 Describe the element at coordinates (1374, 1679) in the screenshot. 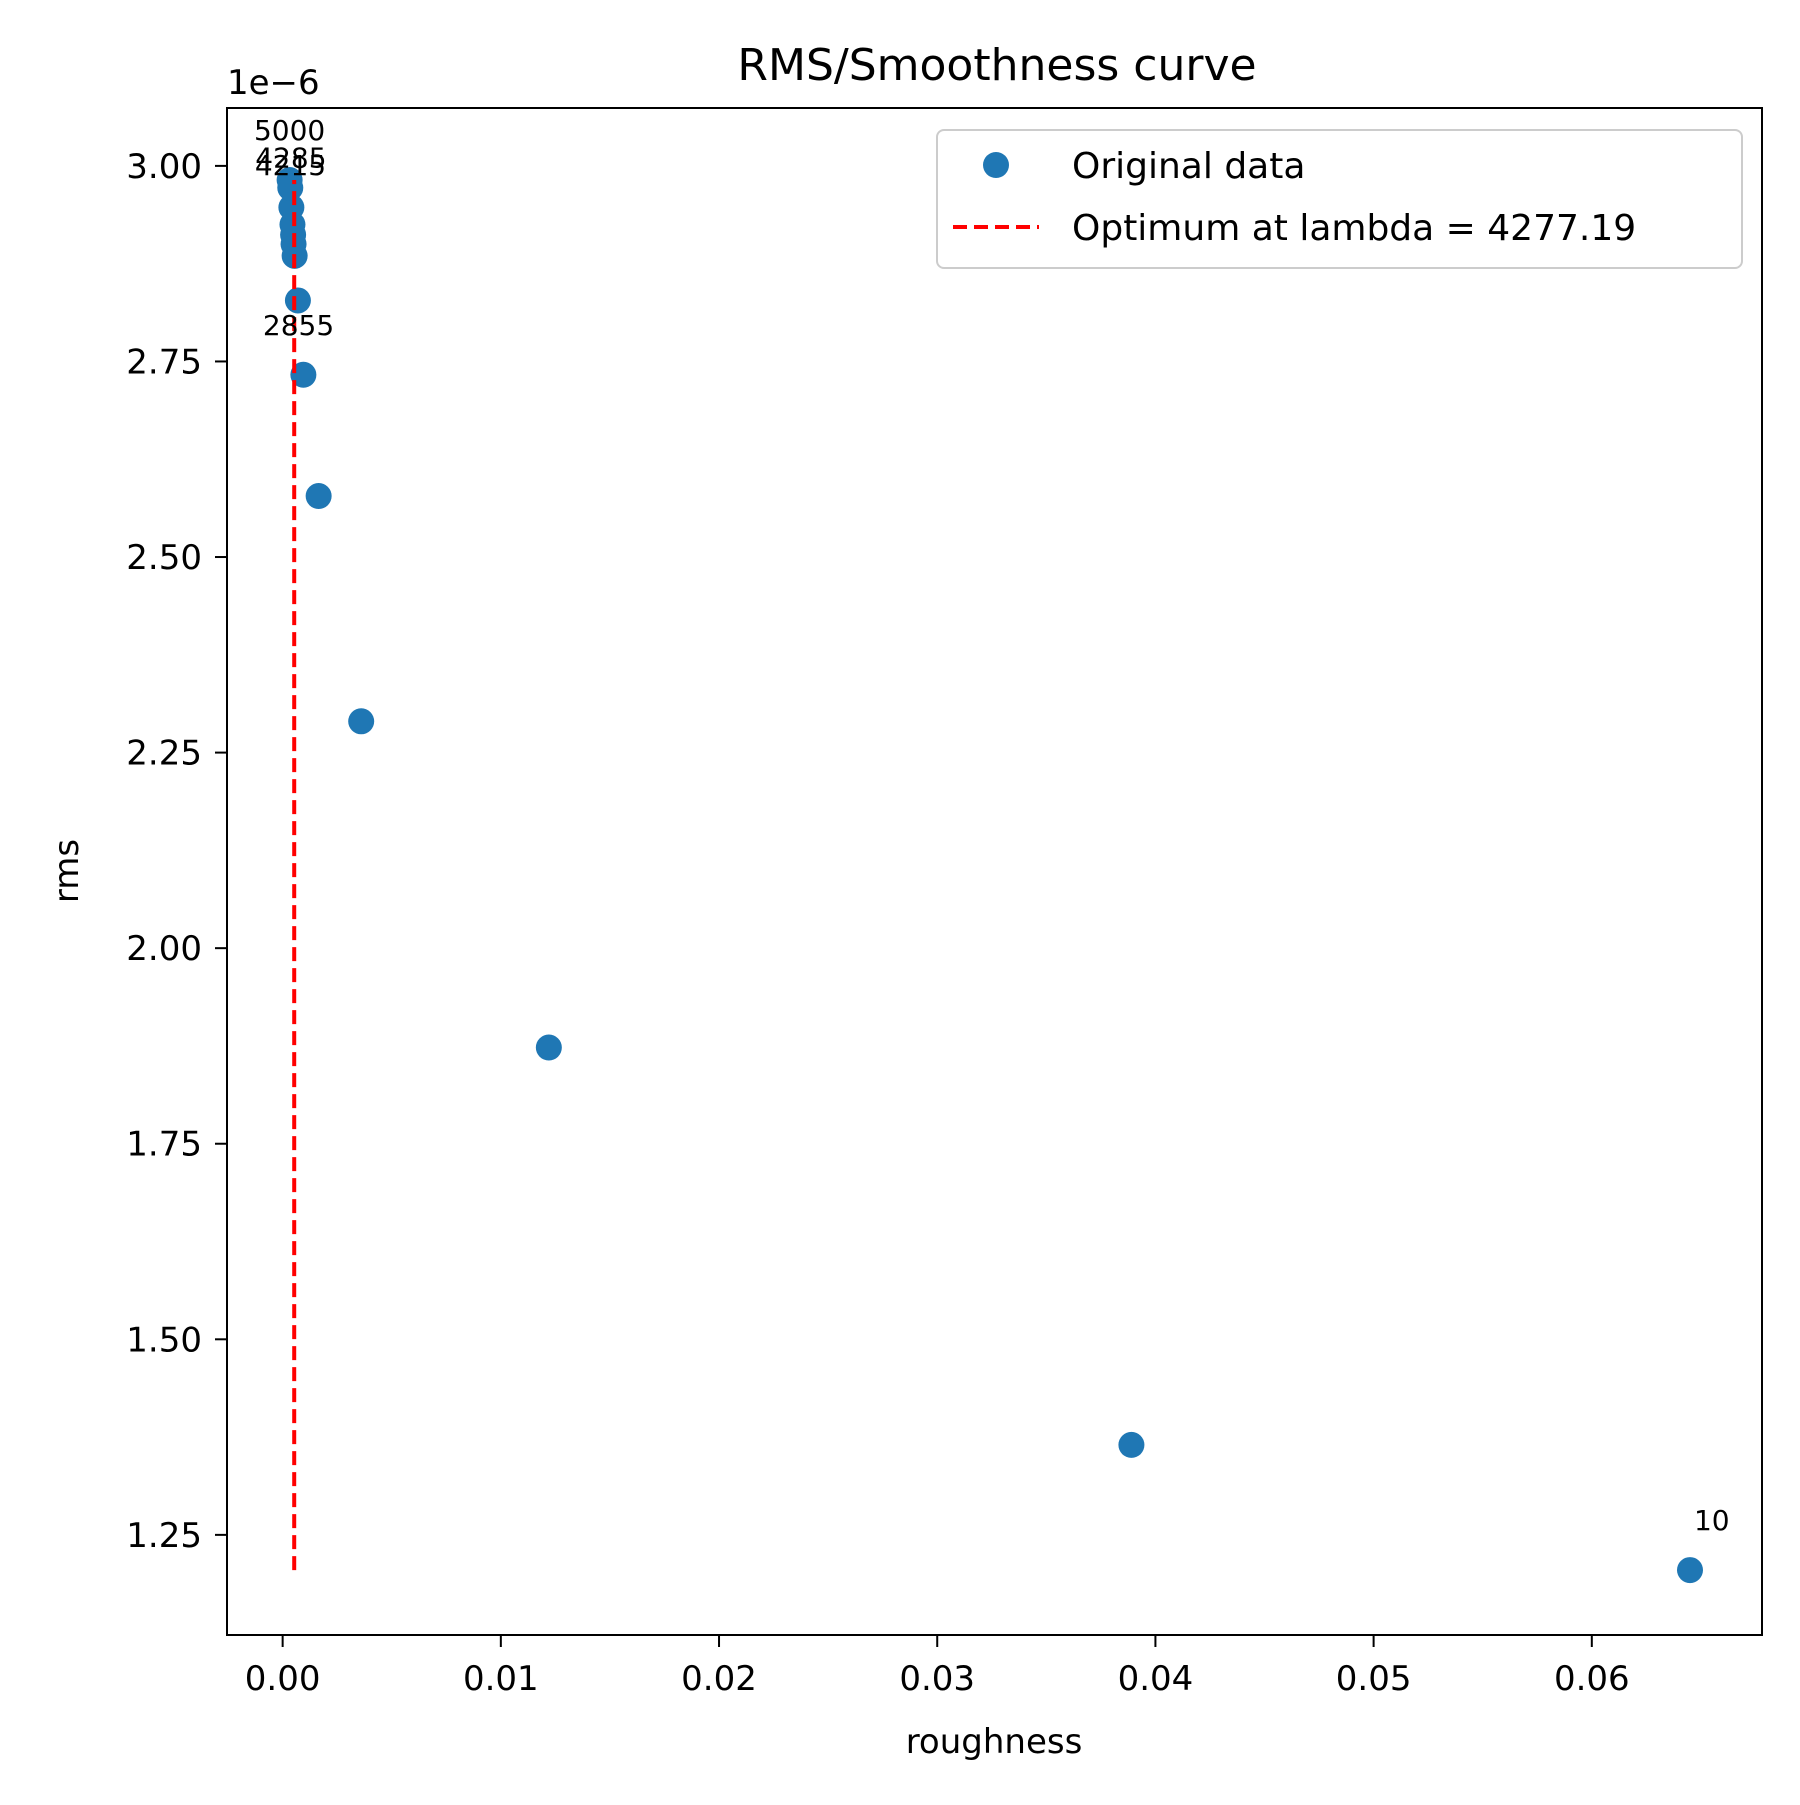

I see `x-tick-label: 0.05` at that location.